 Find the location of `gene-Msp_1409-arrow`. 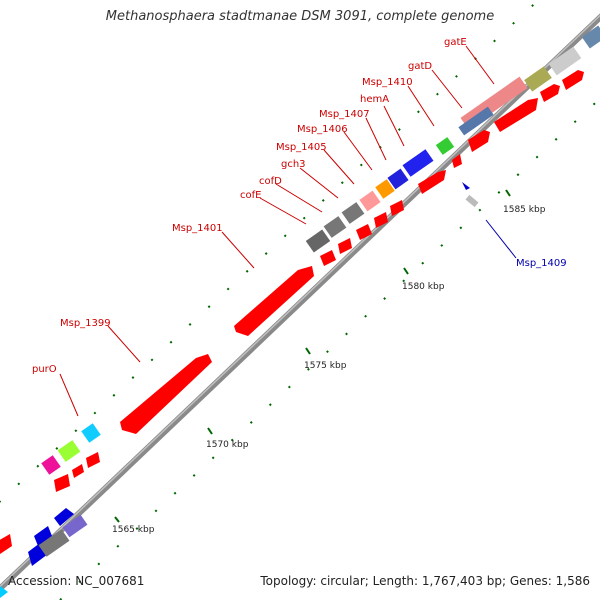

gene-Msp_1409-arrow is located at coordinates (466, 186).